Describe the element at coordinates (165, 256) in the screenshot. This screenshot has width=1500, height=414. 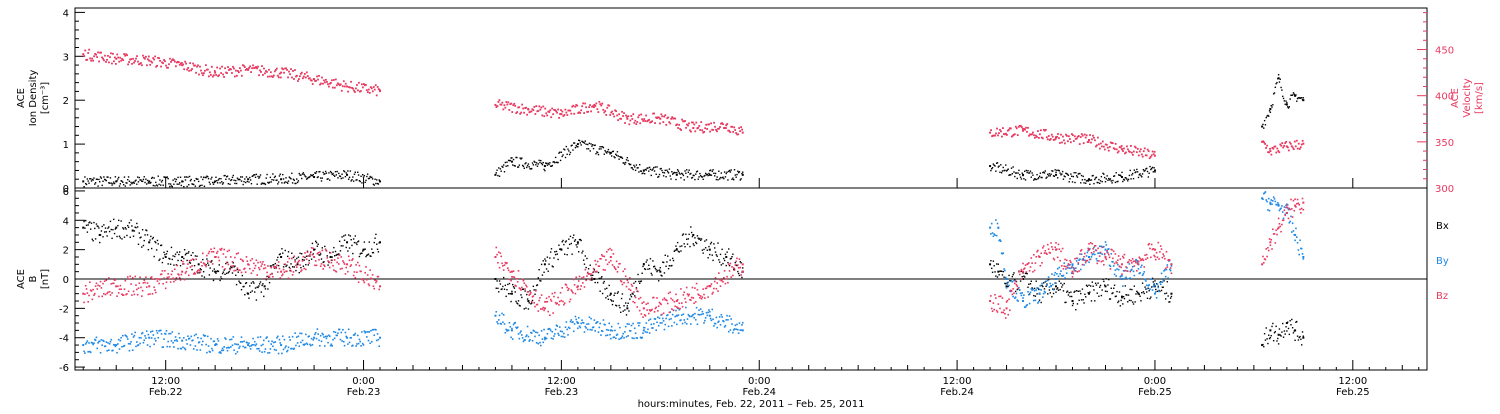
I see `data-point-bx` at that location.